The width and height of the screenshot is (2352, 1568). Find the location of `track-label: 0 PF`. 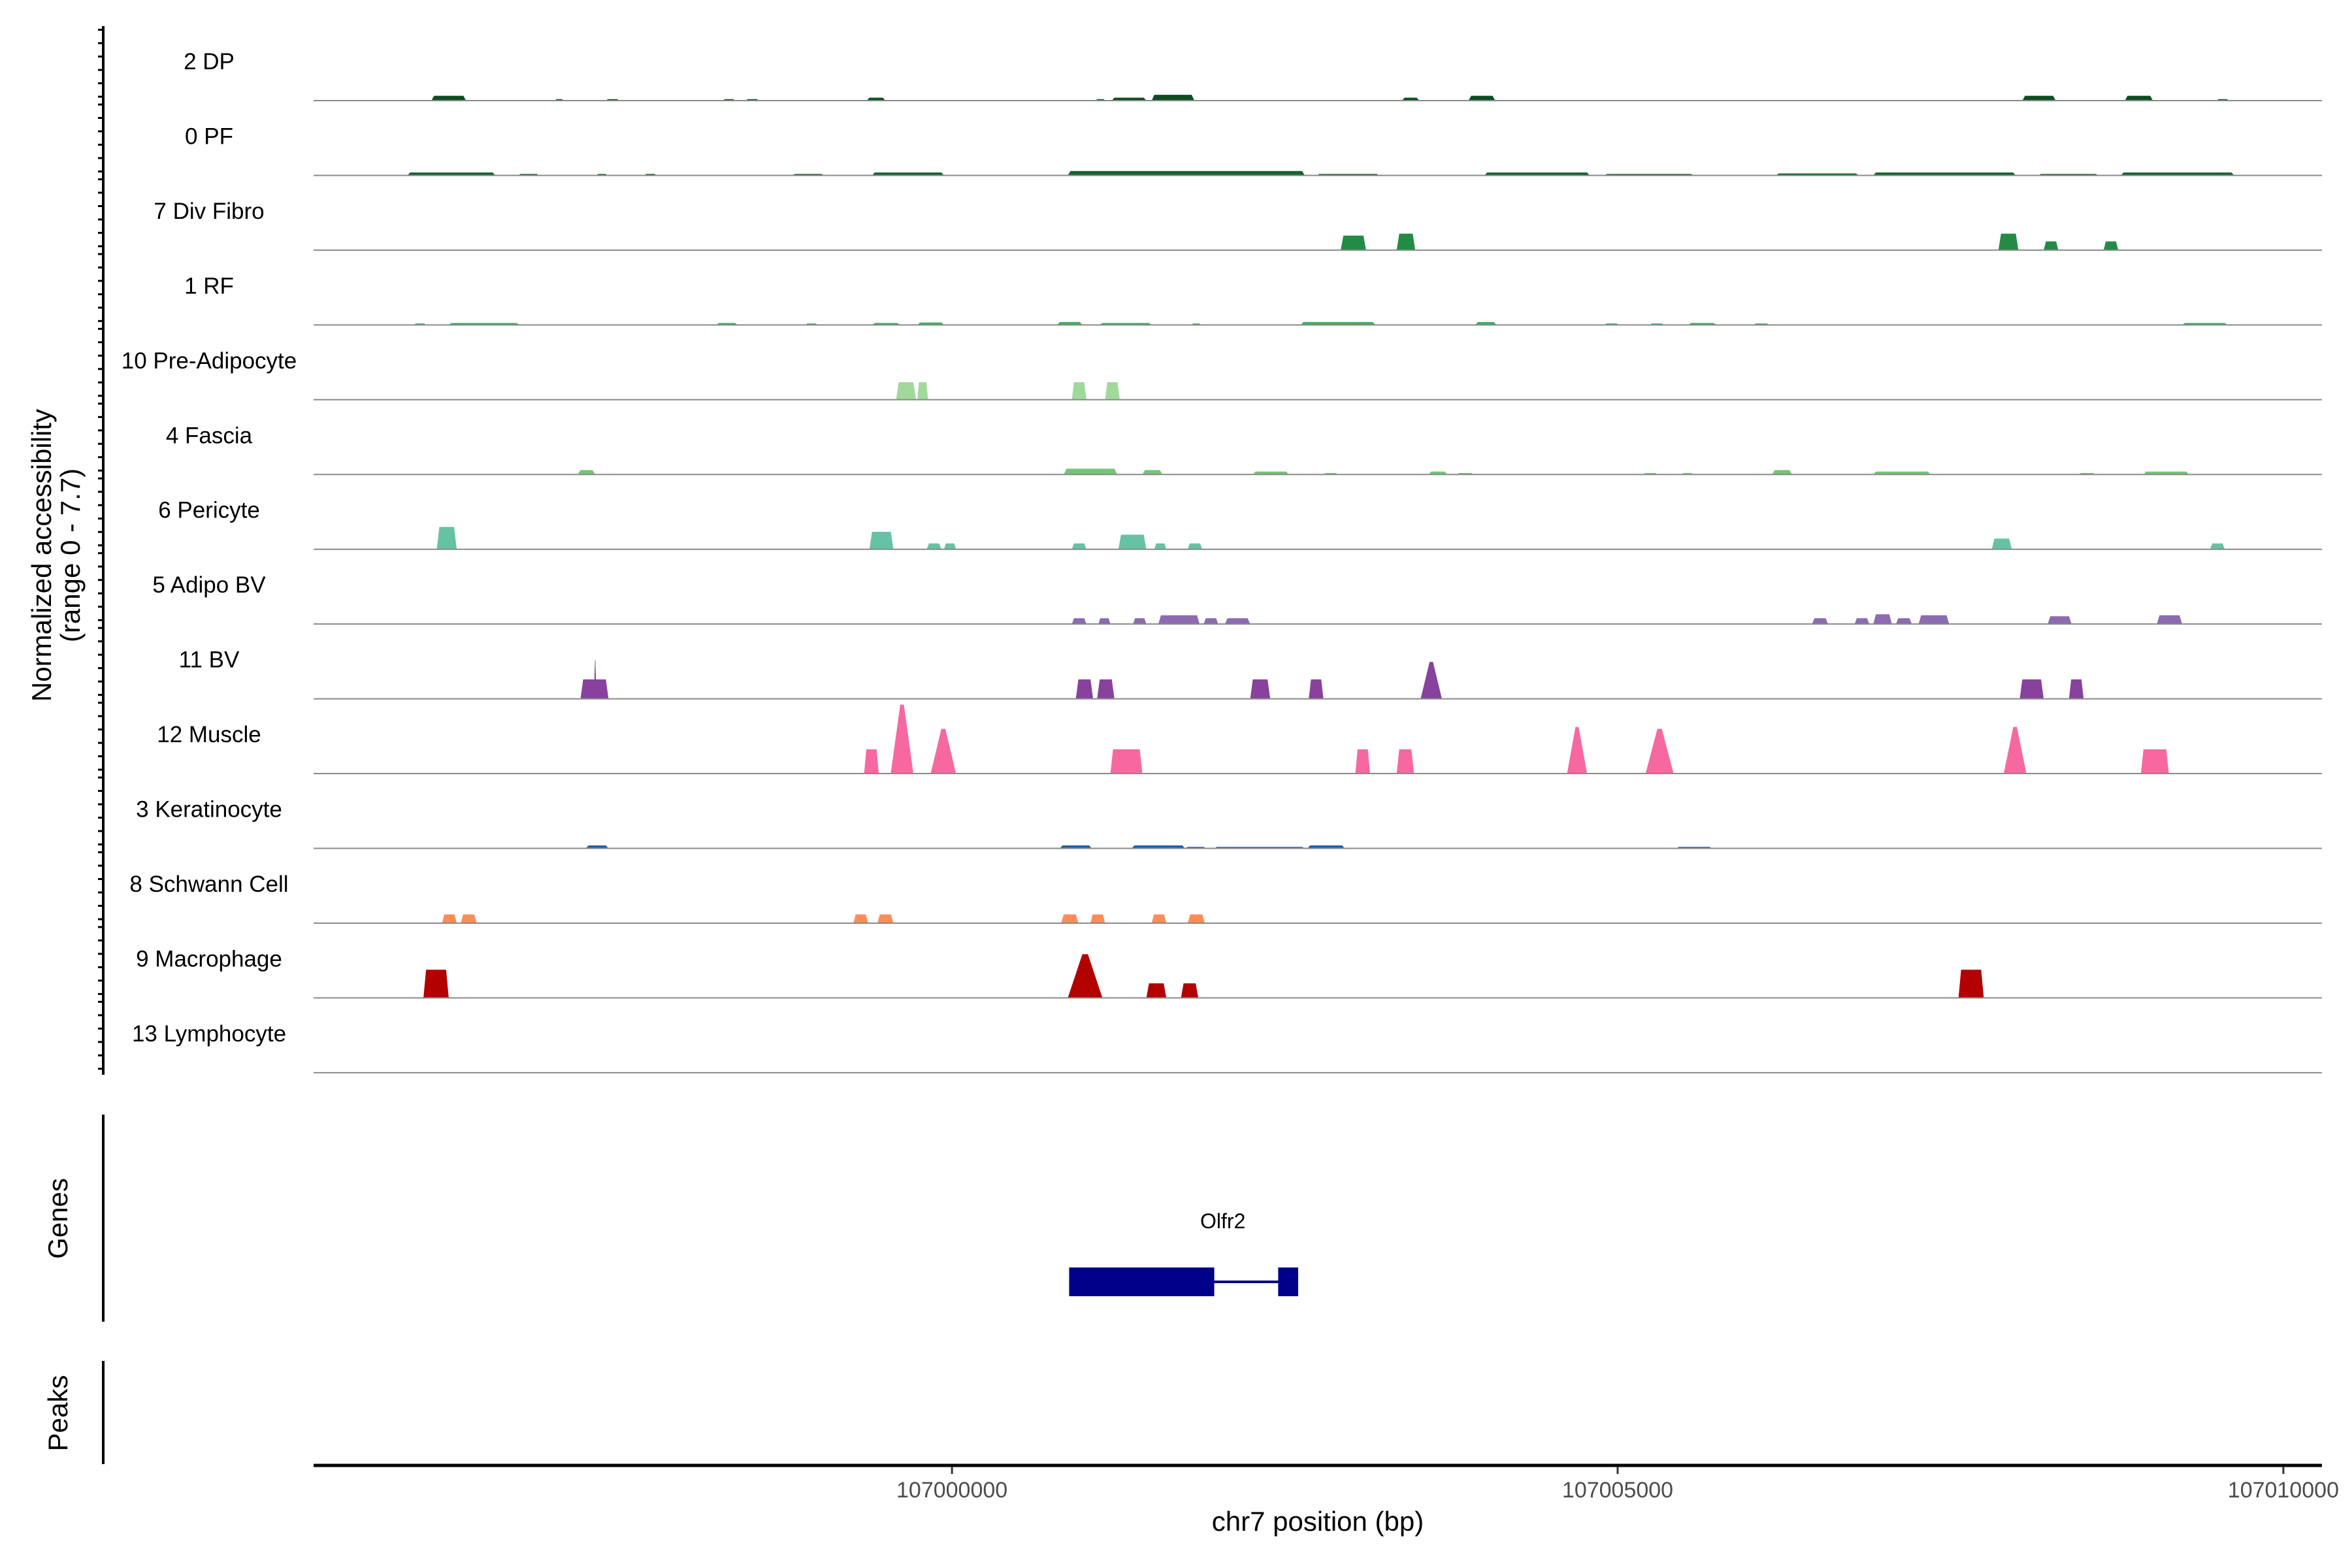

track-label: 0 PF is located at coordinates (209, 136).